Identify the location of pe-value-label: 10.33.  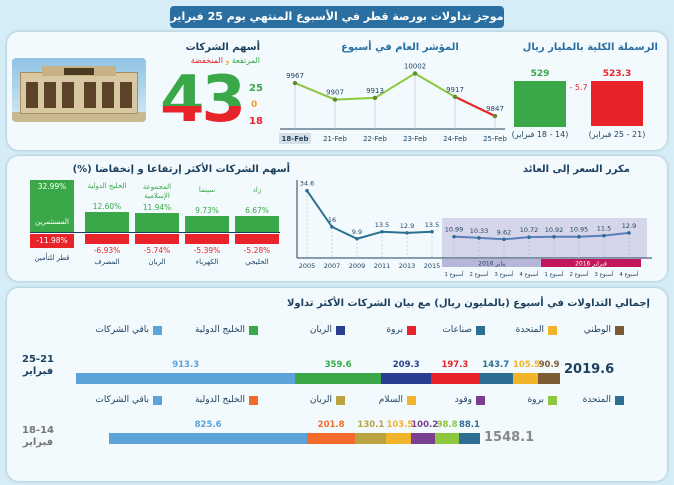
(479, 231).